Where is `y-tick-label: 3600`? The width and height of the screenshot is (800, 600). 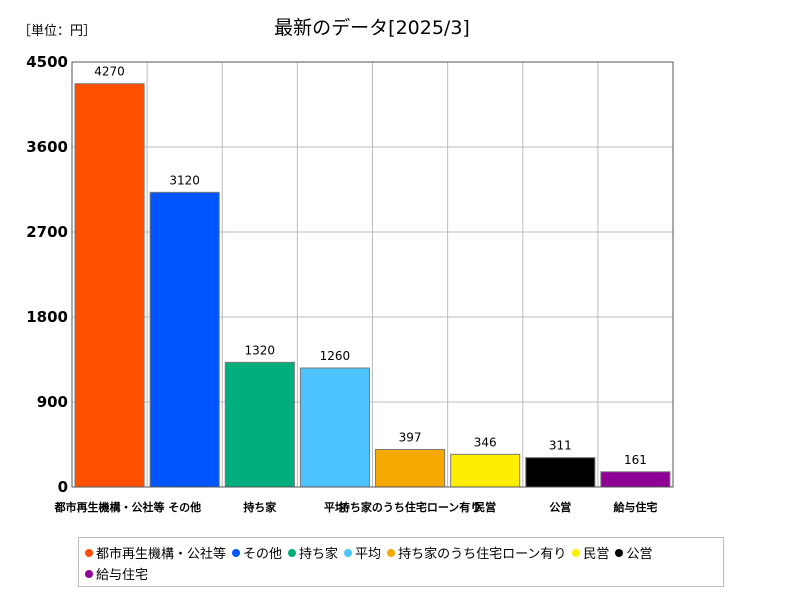 y-tick-label: 3600 is located at coordinates (47, 147).